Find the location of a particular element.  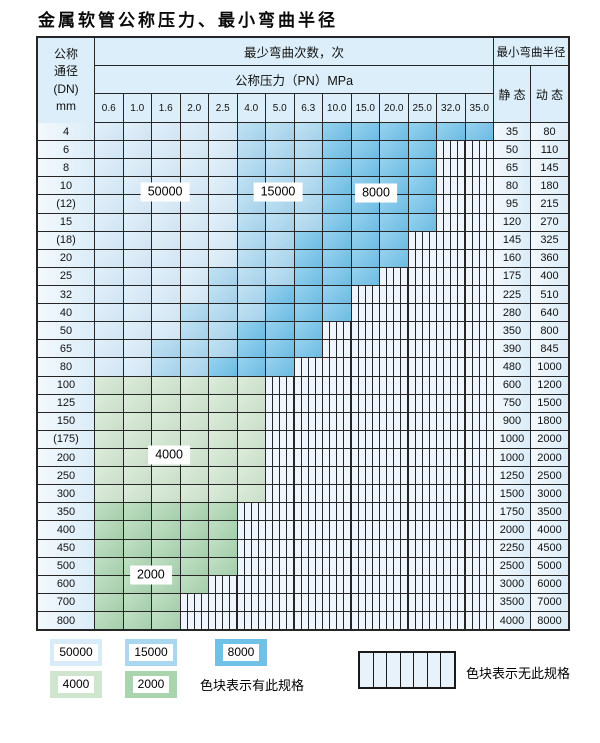

legend-swatch-label: 50000 is located at coordinates (76, 652).